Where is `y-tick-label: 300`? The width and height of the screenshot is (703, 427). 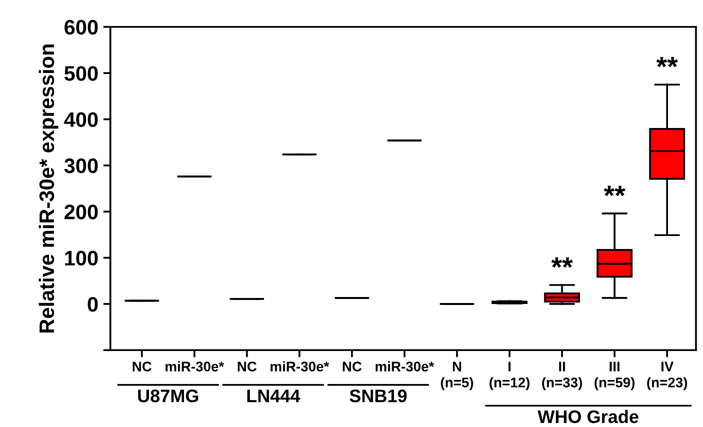
y-tick-label: 300 is located at coordinates (81, 166).